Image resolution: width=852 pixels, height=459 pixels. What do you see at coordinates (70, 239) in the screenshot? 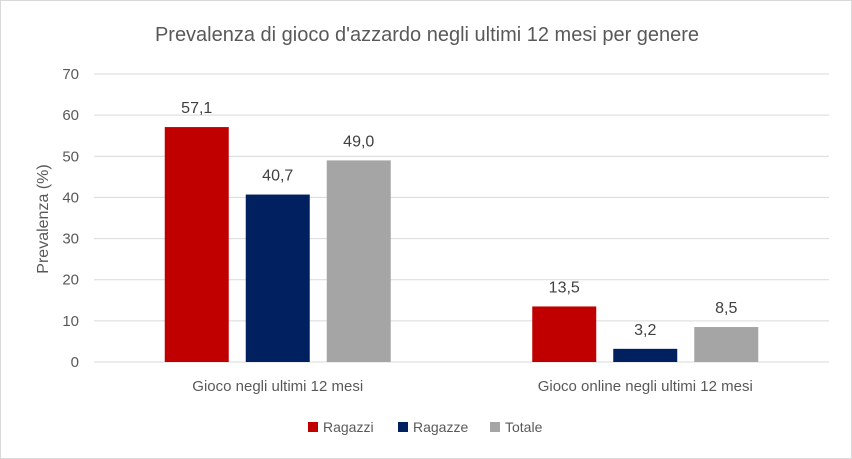
I see `y-tick-label: 30` at bounding box center [70, 239].